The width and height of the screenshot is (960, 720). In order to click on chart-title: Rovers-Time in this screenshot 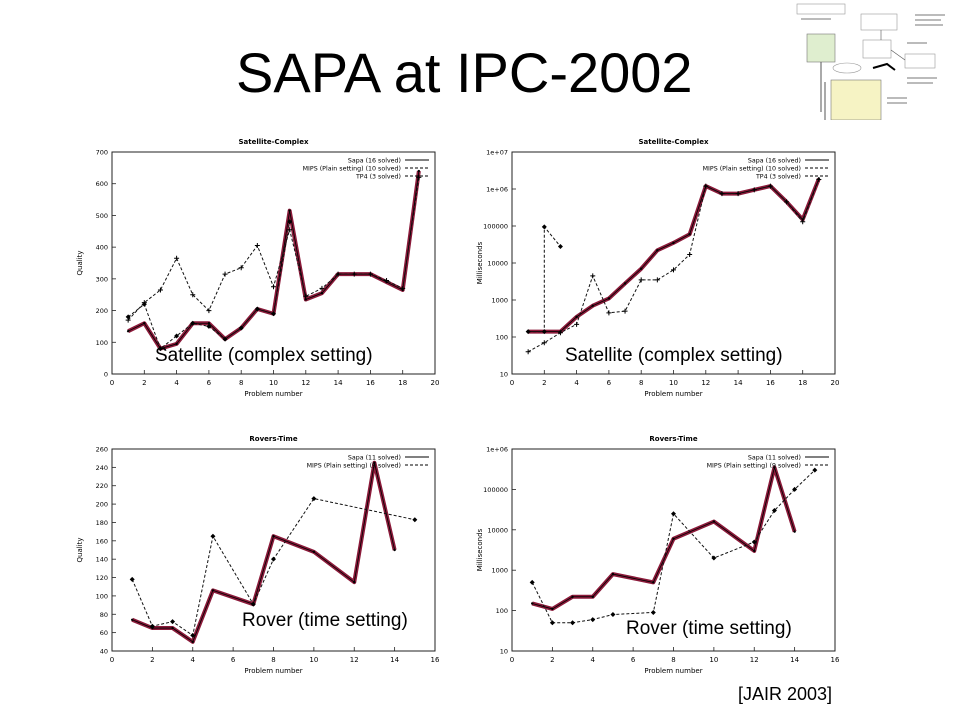, I will do `click(673, 439)`.